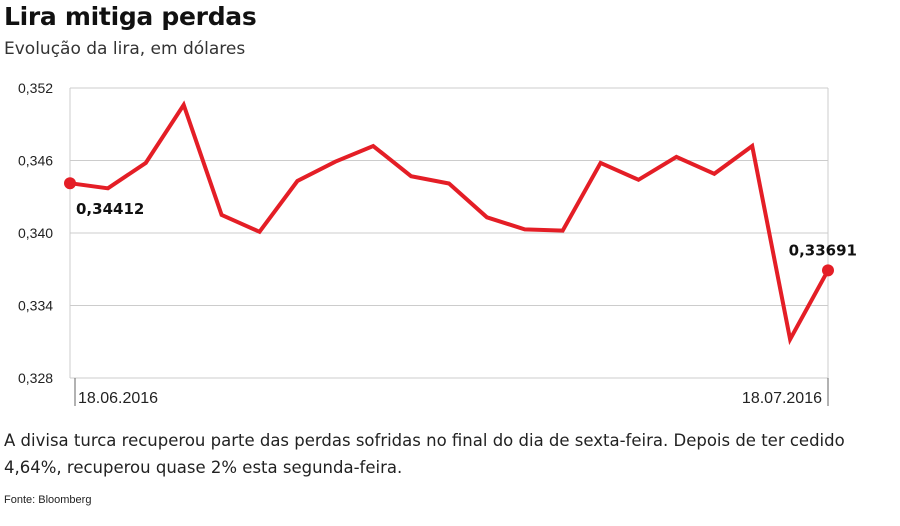 The width and height of the screenshot is (900, 526). Describe the element at coordinates (125, 49) in the screenshot. I see `chart-subtitle: Evolução da lira, em dólares` at that location.